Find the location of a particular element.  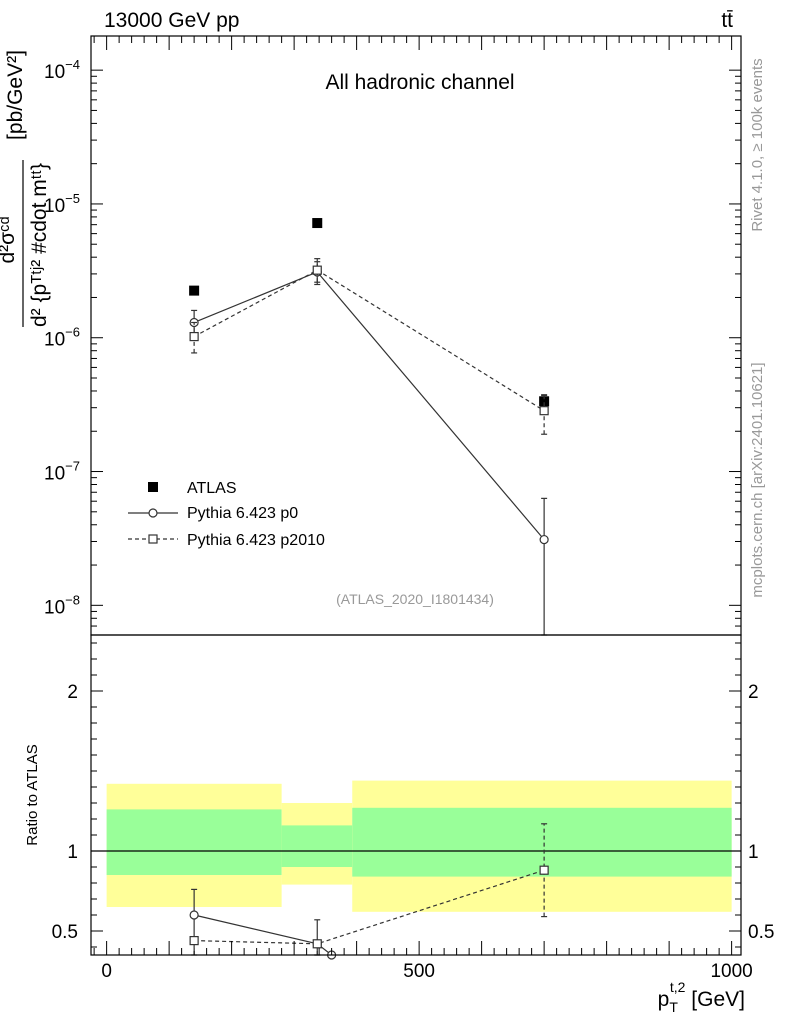

main-ytick-exponent: −6 is located at coordinates (72, 332).